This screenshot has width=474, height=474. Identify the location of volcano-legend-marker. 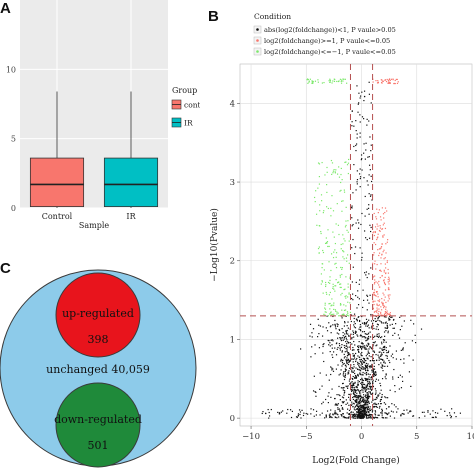
(257, 51).